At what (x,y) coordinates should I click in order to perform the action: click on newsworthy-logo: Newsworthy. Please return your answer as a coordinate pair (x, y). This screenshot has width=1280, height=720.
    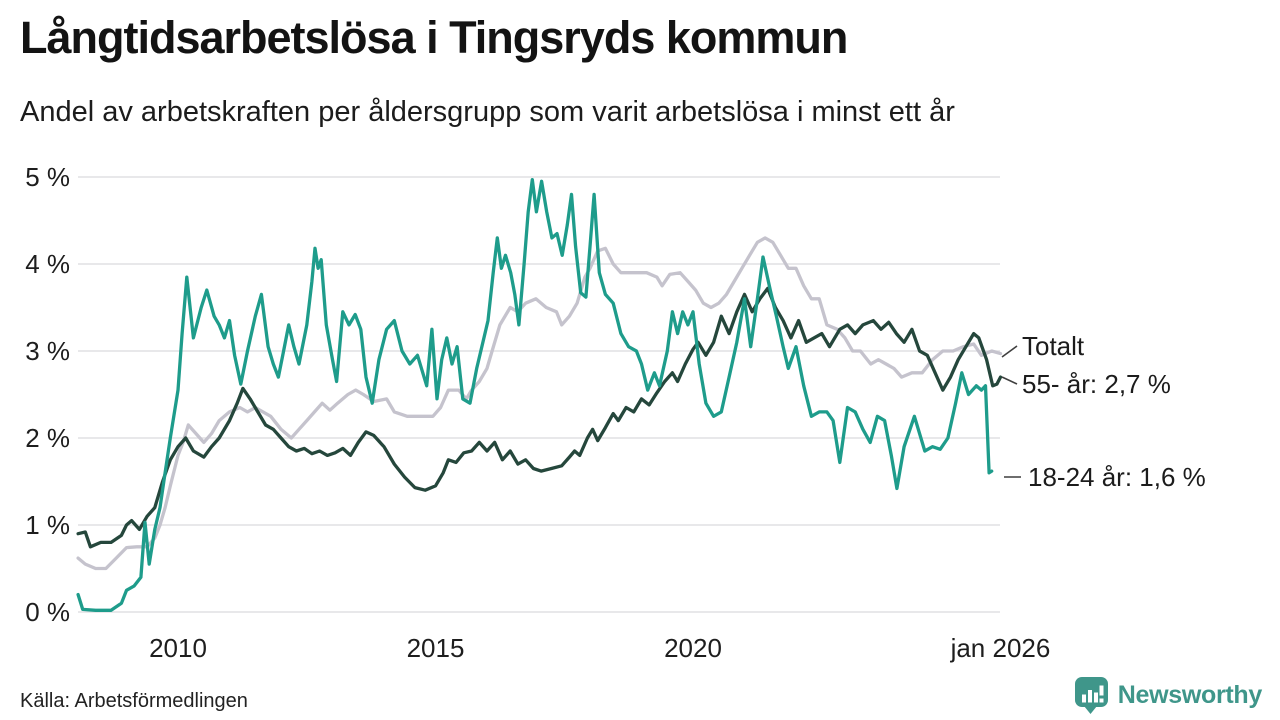
    Looking at the image, I should click on (1168, 695).